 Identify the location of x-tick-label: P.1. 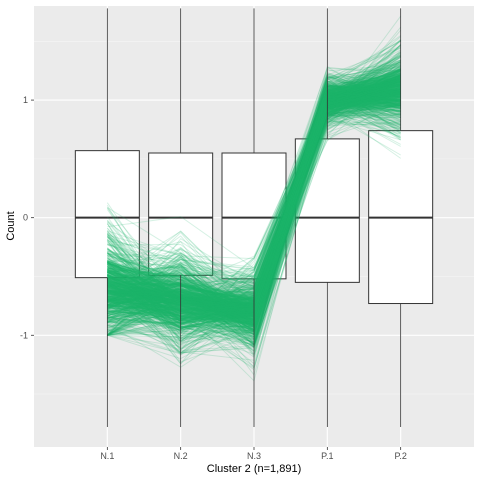
(327, 456).